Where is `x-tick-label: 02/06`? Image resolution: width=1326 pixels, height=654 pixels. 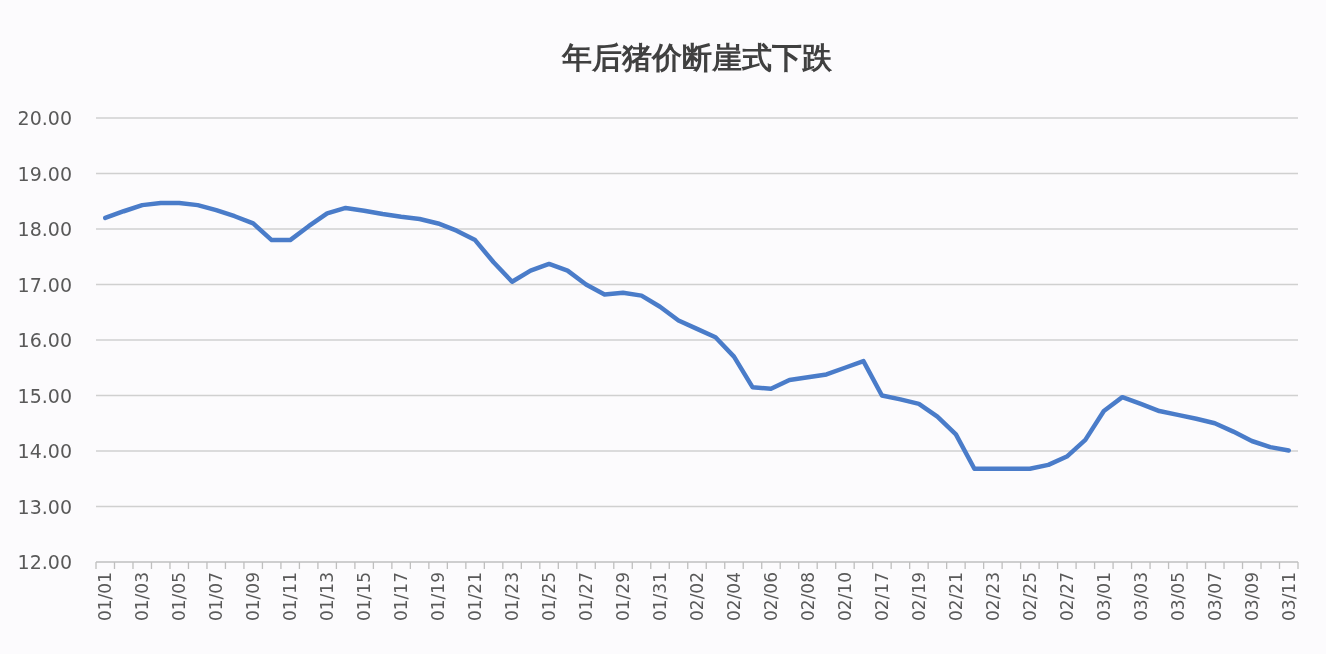
x-tick-label: 02/06 is located at coordinates (770, 596).